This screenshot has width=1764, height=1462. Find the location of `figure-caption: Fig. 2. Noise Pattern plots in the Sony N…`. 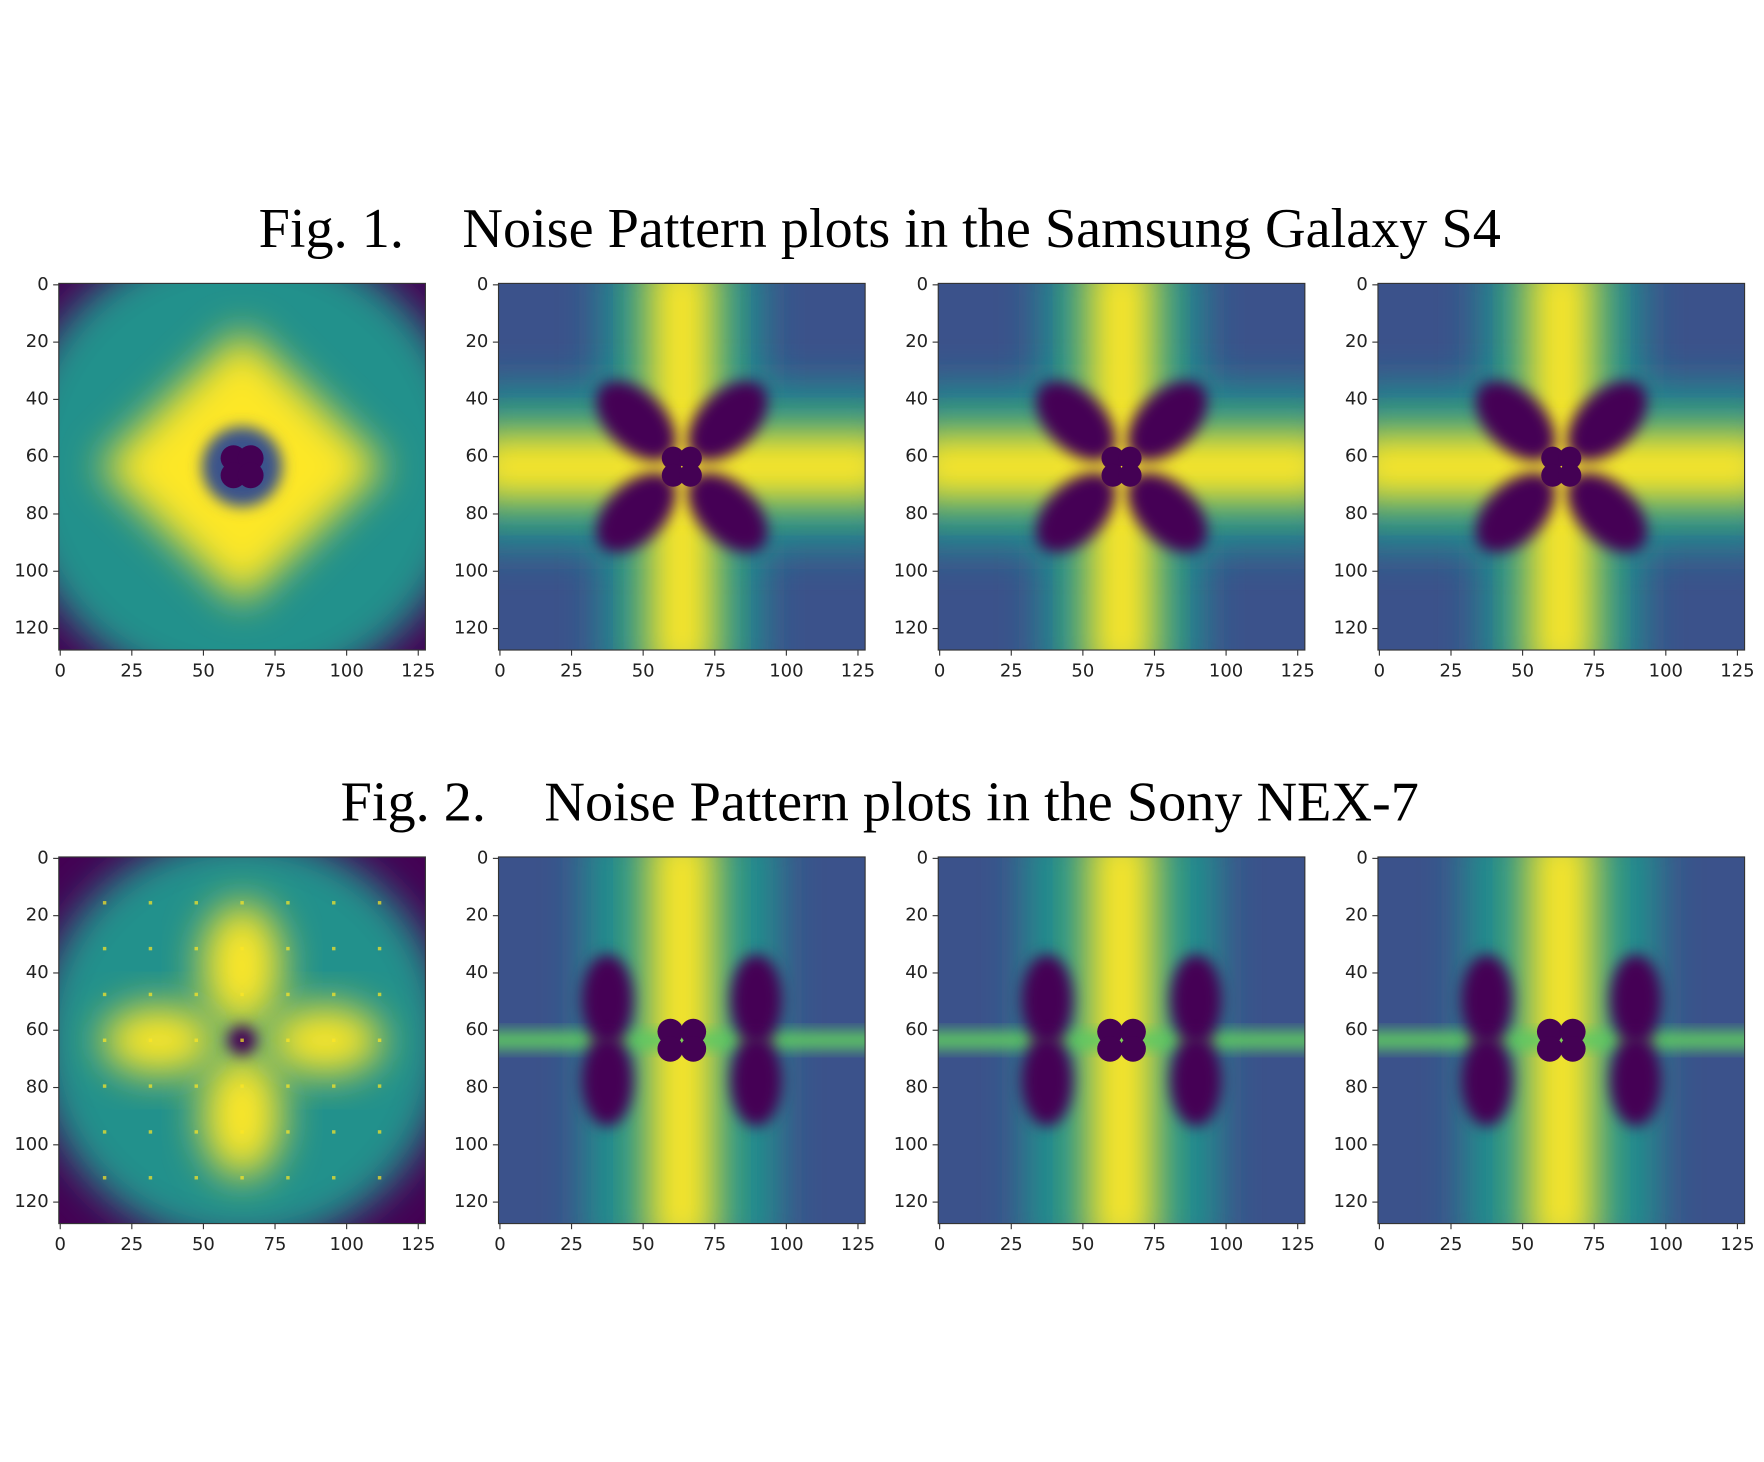

figure-caption: Fig. 2. Noise Pattern plots in the Sony N… is located at coordinates (880, 802).